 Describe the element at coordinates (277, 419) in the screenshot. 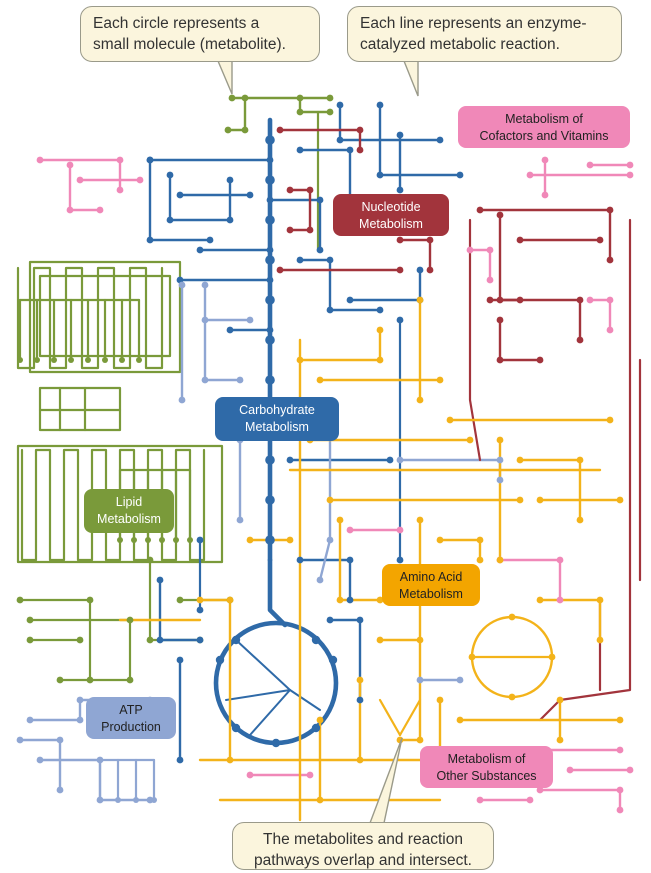

I see `label-carbohydrate: Carbohydrate Metabolism` at that location.